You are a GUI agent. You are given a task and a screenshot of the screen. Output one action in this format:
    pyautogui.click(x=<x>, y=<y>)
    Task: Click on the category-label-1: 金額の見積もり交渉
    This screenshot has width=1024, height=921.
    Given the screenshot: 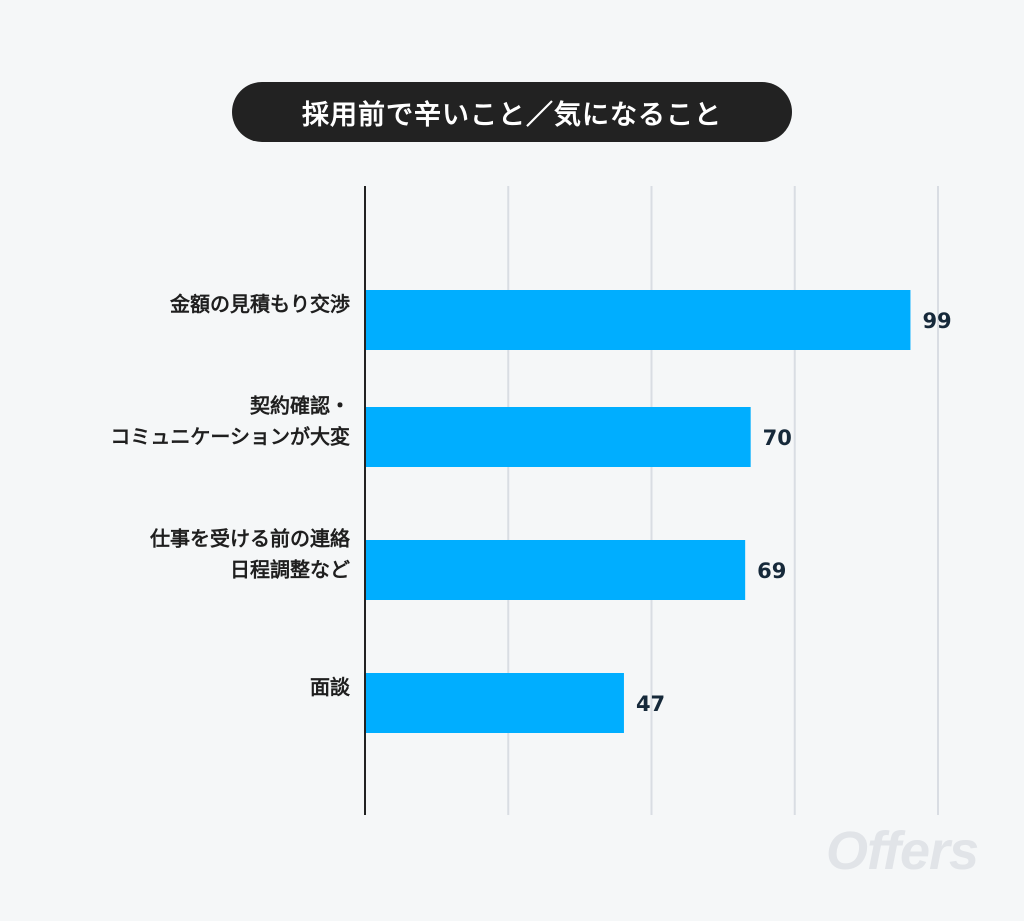 What is the action you would take?
    pyautogui.click(x=259, y=304)
    